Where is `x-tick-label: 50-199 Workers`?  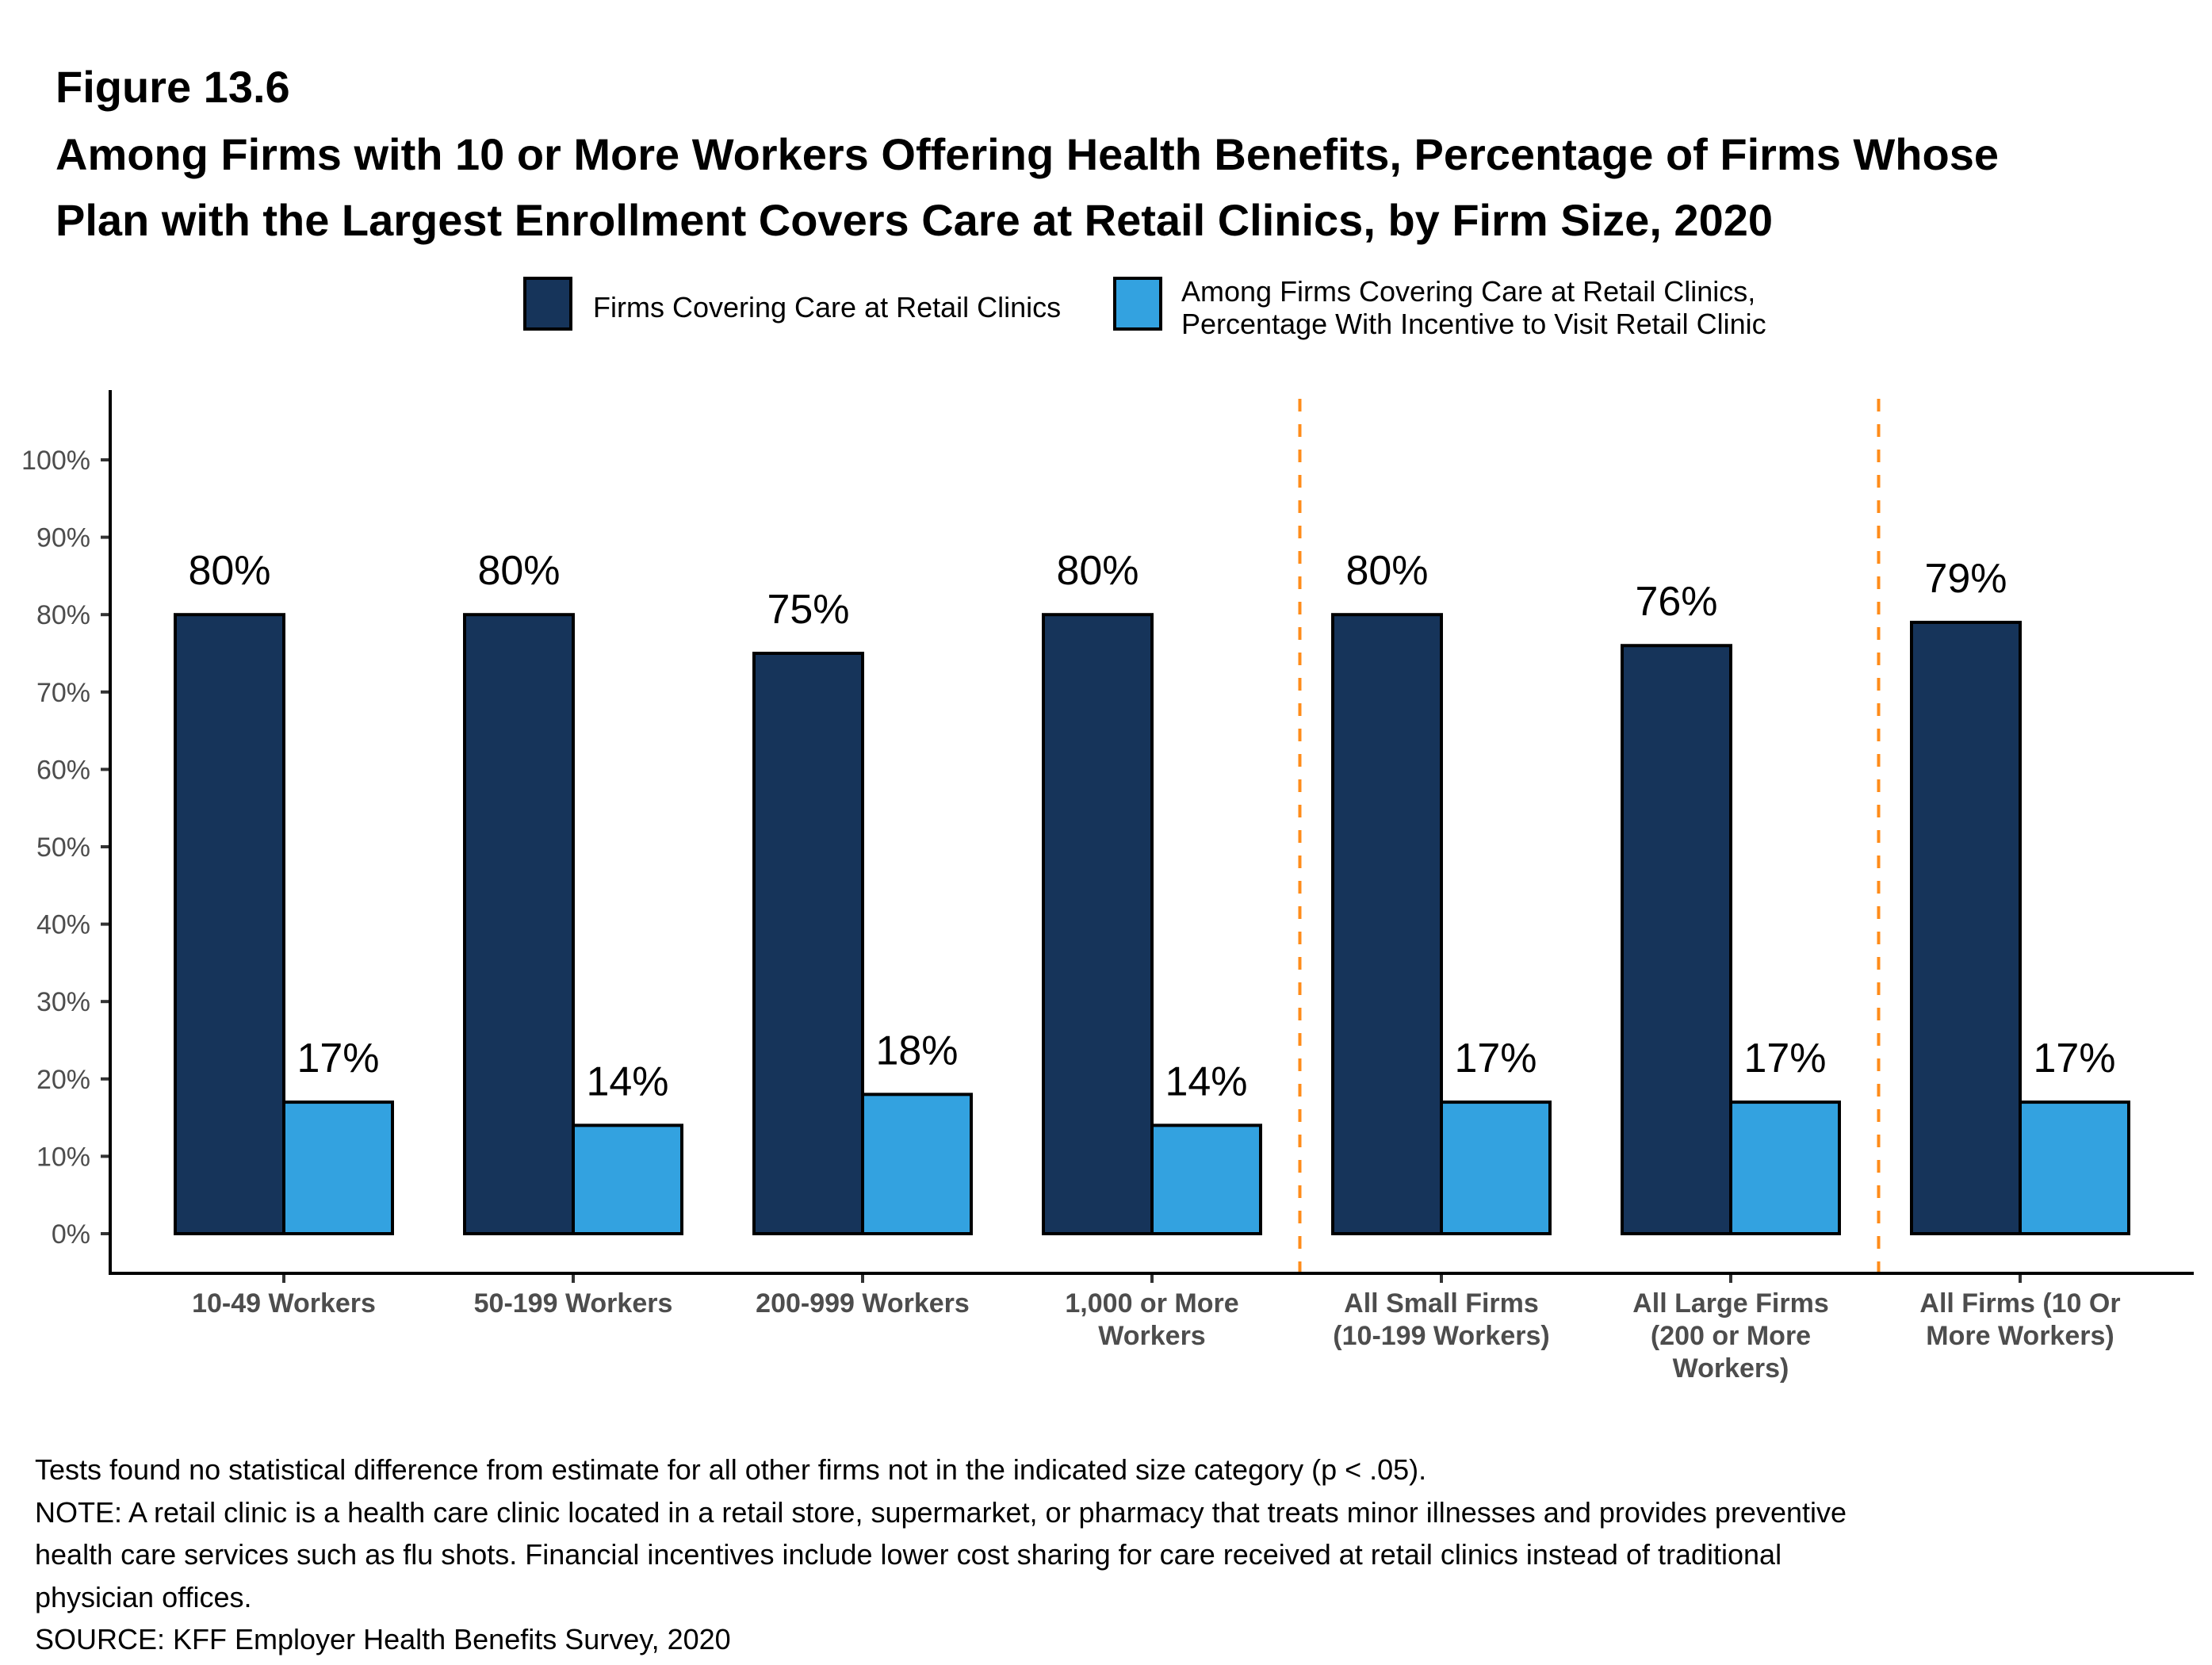 x-tick-label: 50-199 Workers is located at coordinates (573, 1303).